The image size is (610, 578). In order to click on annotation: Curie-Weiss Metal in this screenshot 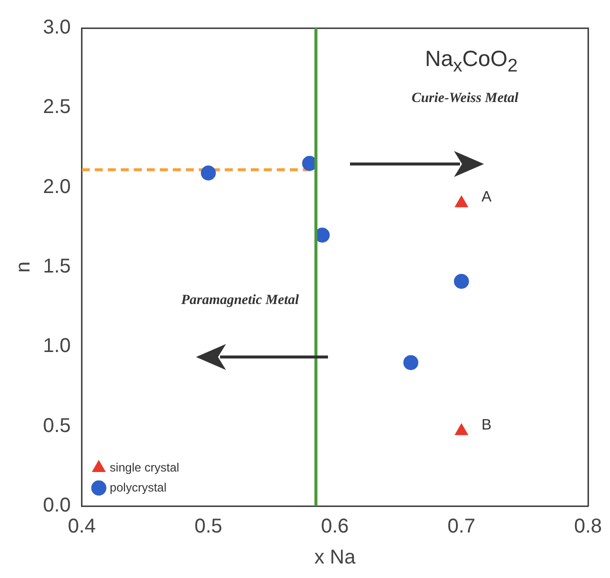, I will do `click(465, 99)`.